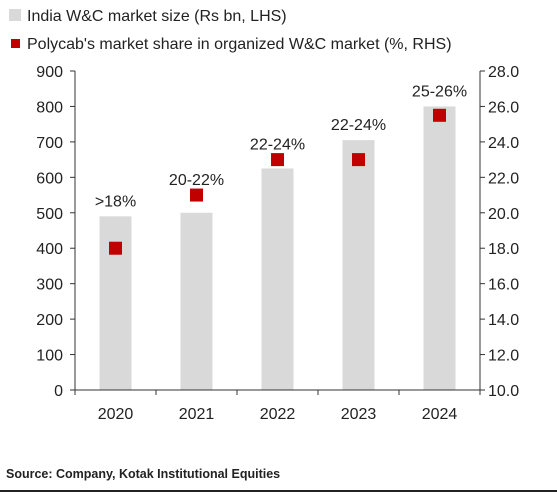 Image resolution: width=557 pixels, height=495 pixels. What do you see at coordinates (196, 301) in the screenshot?
I see `bar-2021` at bounding box center [196, 301].